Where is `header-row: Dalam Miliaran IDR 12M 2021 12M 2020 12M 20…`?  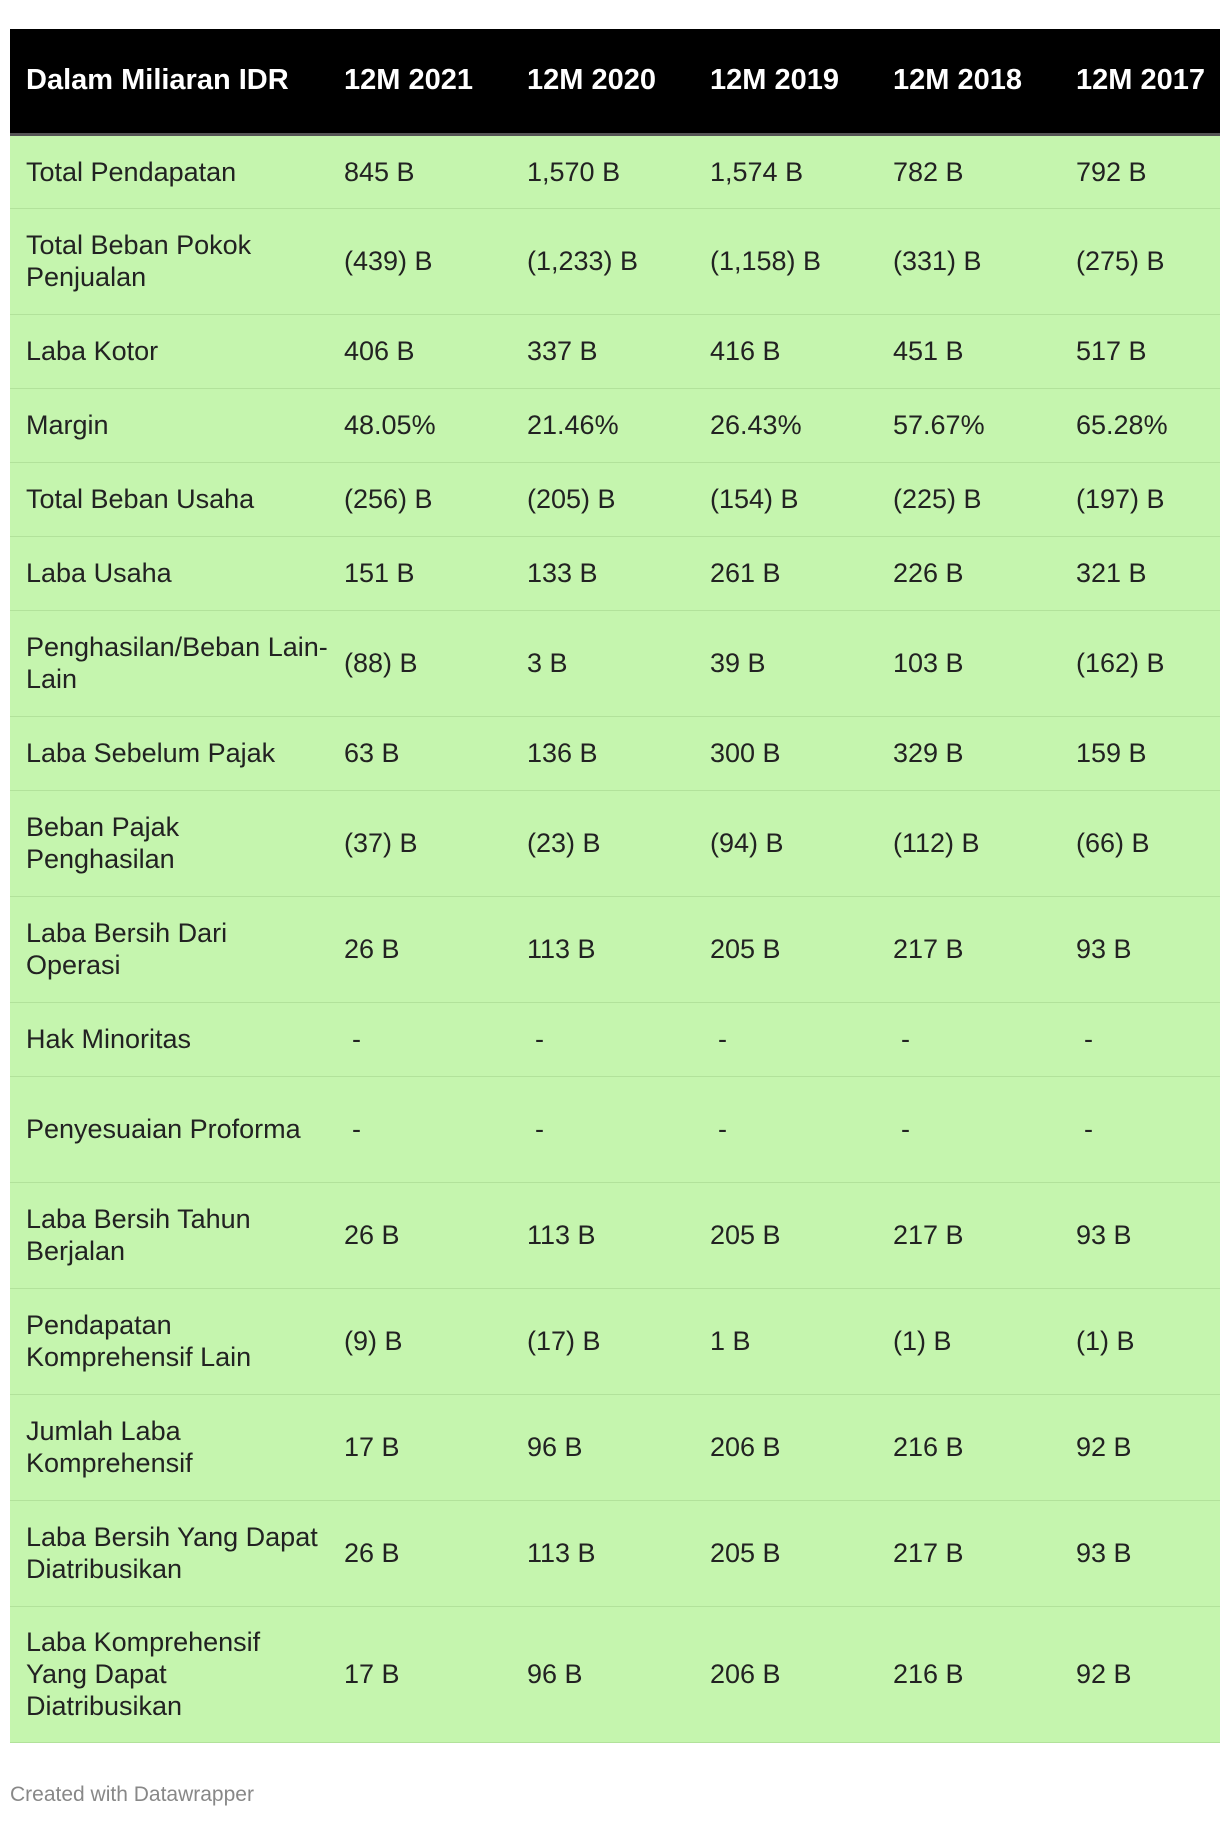
header-row: Dalam Miliaran IDR 12M 2021 12M 2020 12M 20… is located at coordinates (615, 82).